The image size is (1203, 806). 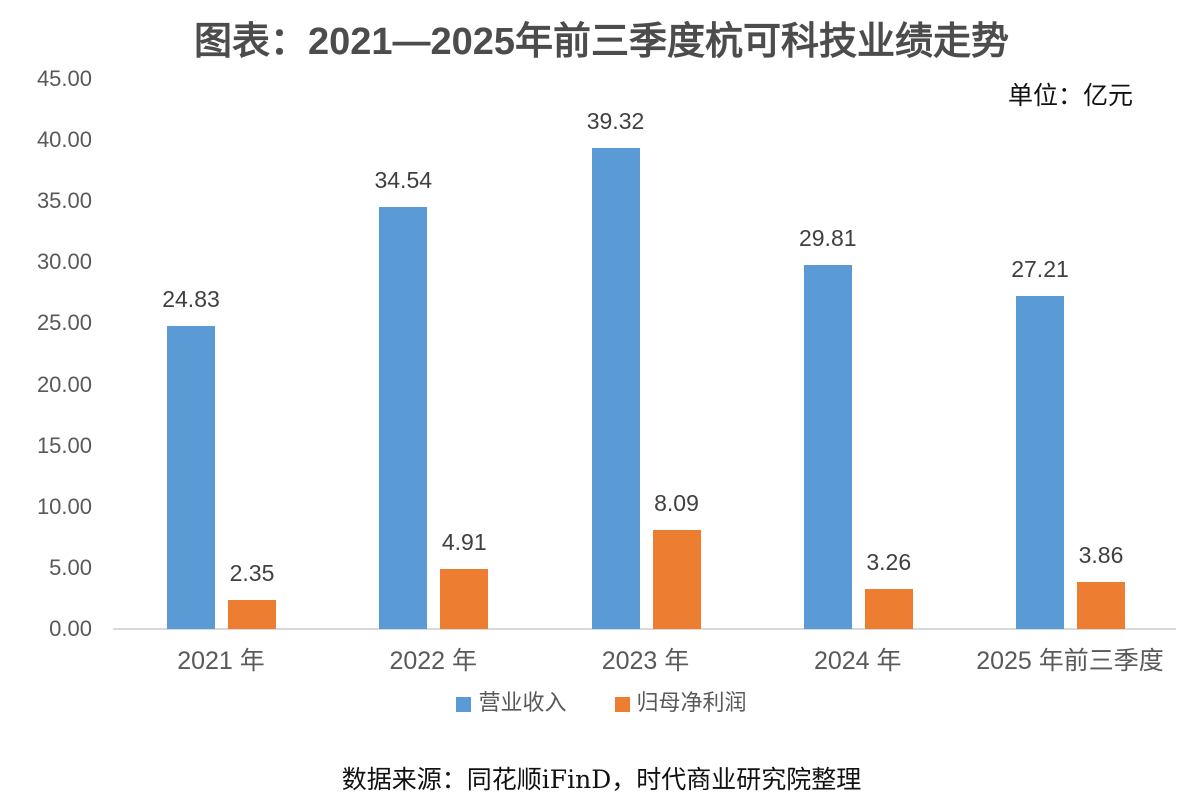 I want to click on x-axis-category-label: 2022 年, so click(x=433, y=661).